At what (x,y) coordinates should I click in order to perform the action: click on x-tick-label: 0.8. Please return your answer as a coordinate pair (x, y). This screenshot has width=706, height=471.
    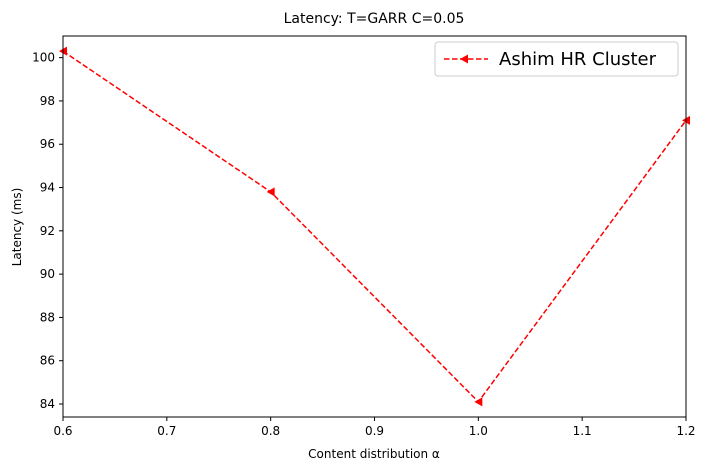
    Looking at the image, I should click on (270, 431).